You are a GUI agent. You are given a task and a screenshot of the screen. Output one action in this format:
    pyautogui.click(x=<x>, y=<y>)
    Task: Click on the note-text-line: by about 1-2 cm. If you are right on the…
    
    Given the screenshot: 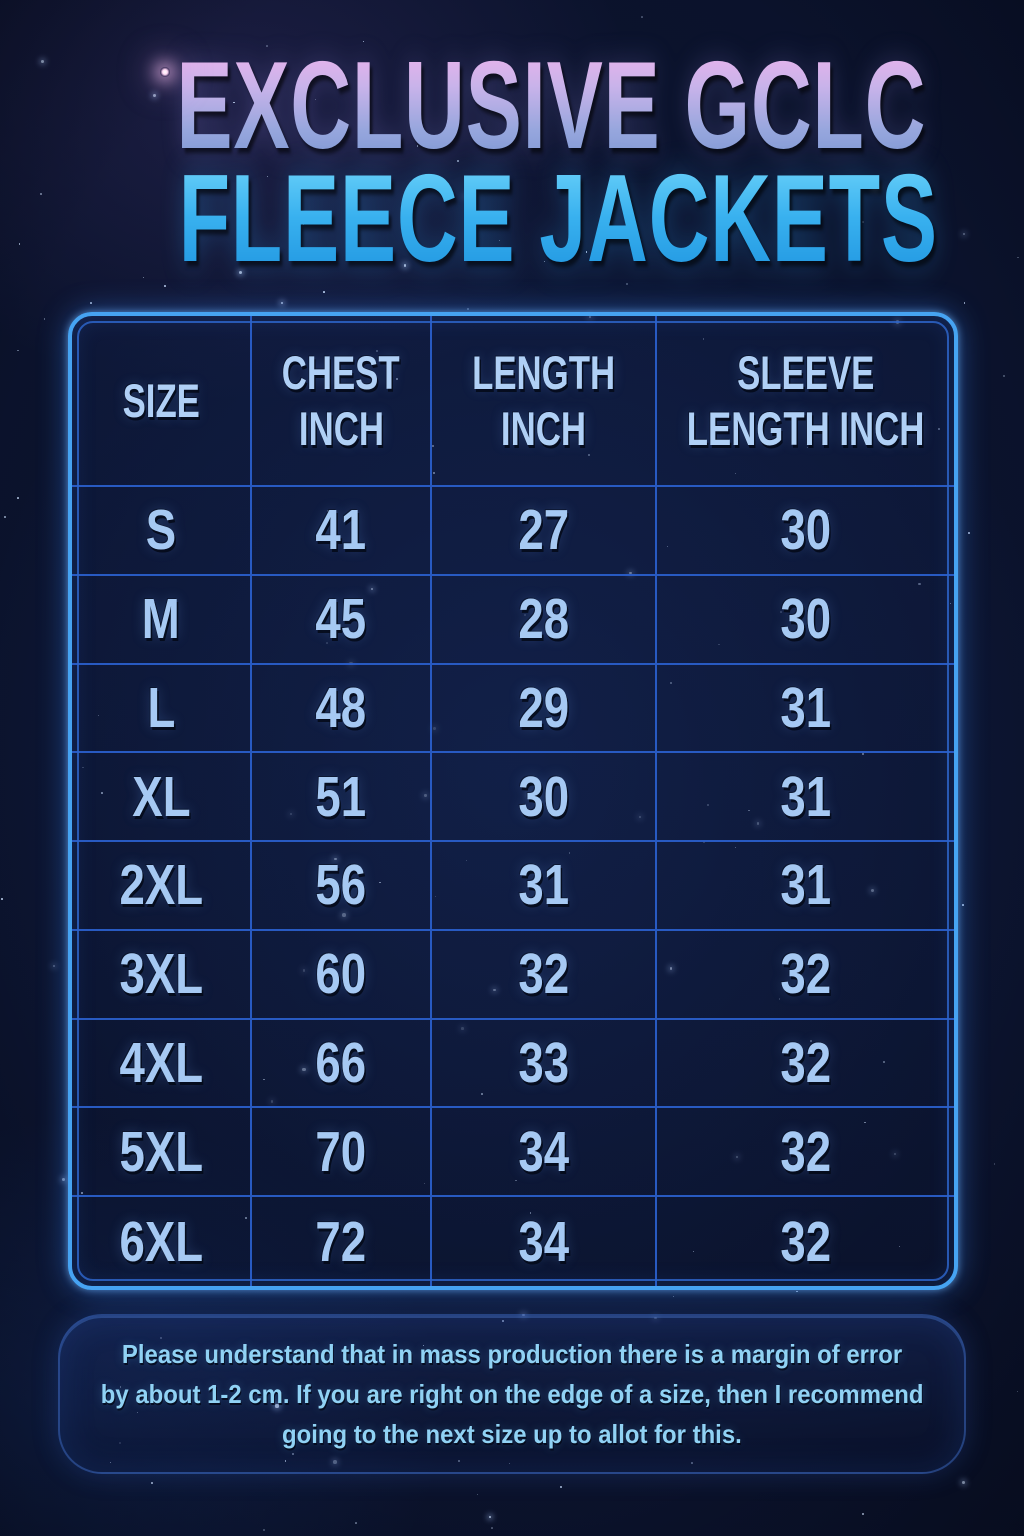 What is the action you would take?
    pyautogui.click(x=512, y=1393)
    